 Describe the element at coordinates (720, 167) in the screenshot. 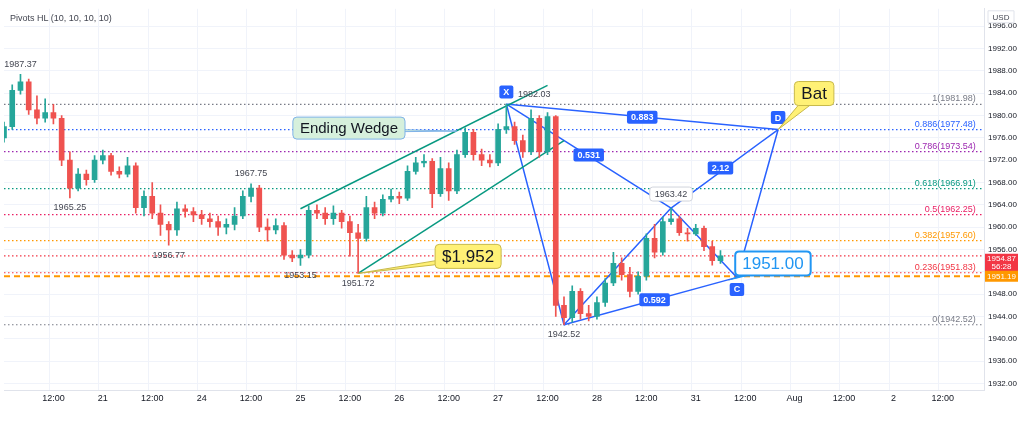

I see `annotation: 2.12` at that location.